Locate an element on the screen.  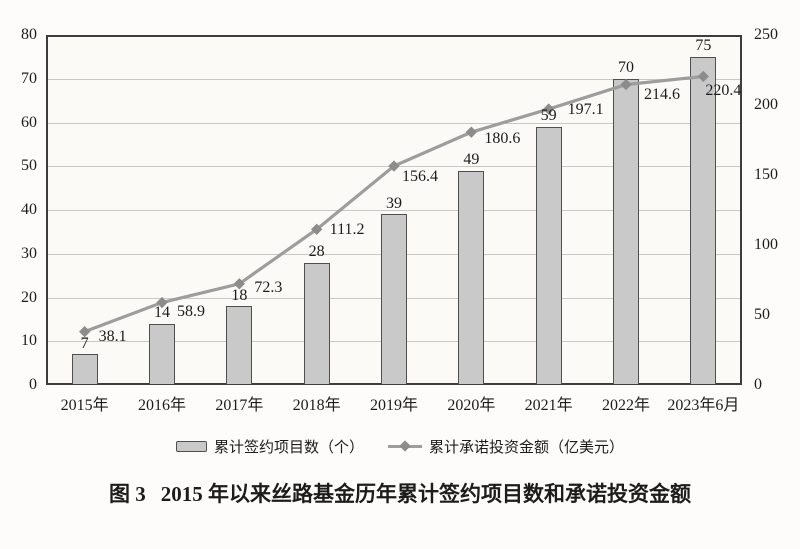
right-axis-tick-label: 200 is located at coordinates (766, 104).